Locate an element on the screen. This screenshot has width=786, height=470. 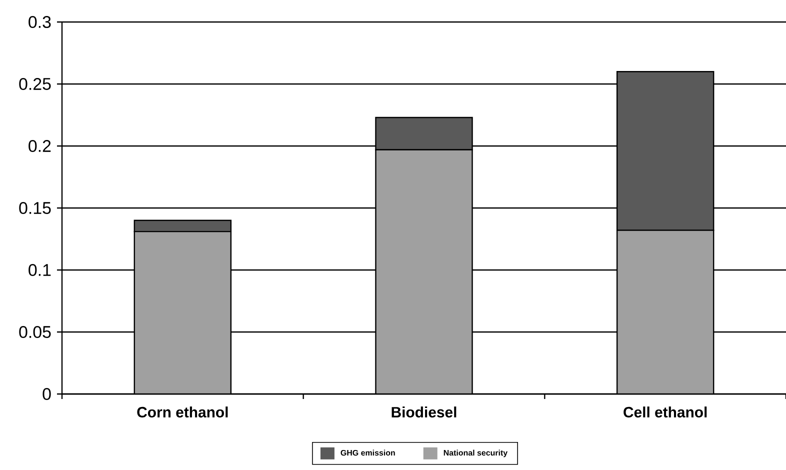
x-tick-label: Biodiesel is located at coordinates (424, 412).